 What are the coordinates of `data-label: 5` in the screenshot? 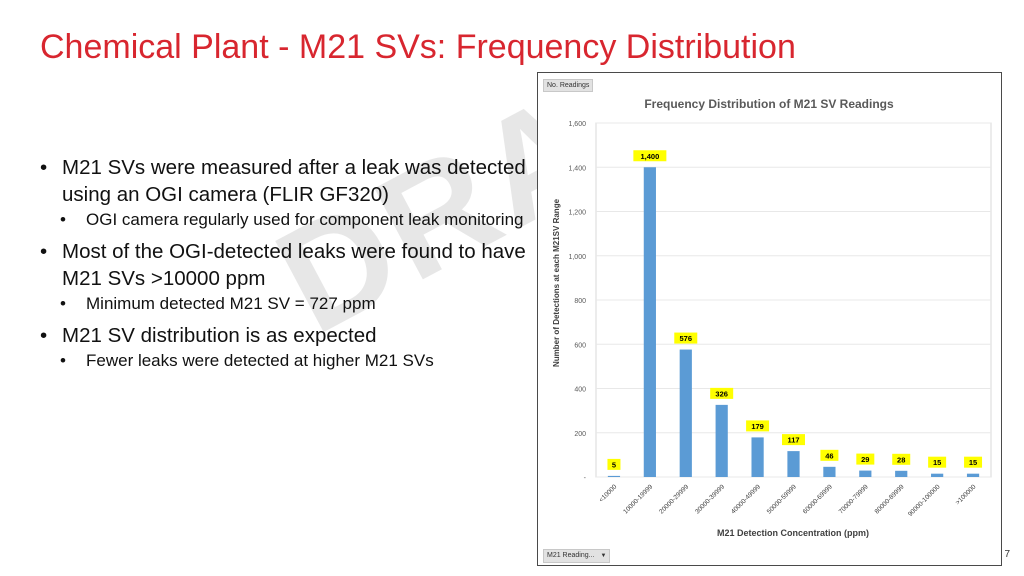 It's located at (614, 464).